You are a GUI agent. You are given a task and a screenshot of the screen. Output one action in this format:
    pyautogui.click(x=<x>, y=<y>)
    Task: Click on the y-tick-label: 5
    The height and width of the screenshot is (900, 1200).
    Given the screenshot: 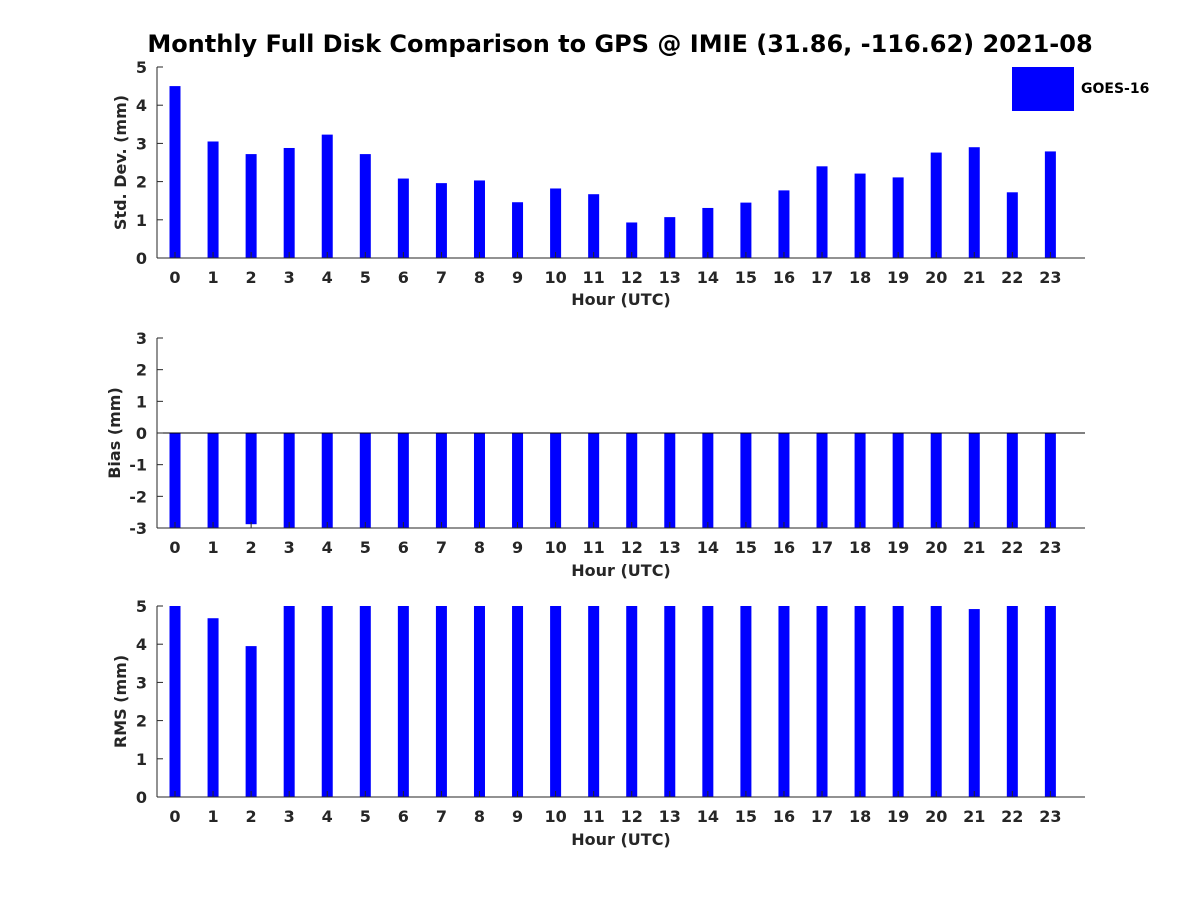 What is the action you would take?
    pyautogui.click(x=141, y=606)
    